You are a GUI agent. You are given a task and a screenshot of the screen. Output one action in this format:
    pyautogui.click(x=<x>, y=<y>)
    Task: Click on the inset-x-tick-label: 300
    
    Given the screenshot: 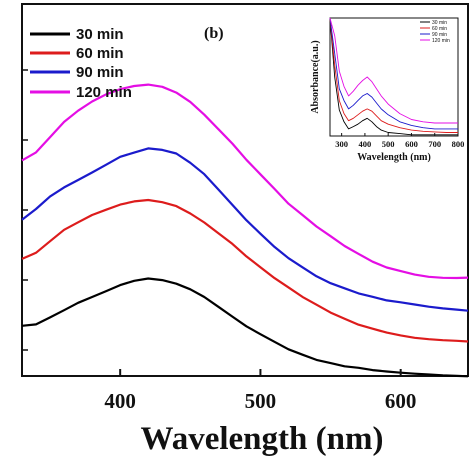 What is the action you would take?
    pyautogui.click(x=341, y=144)
    